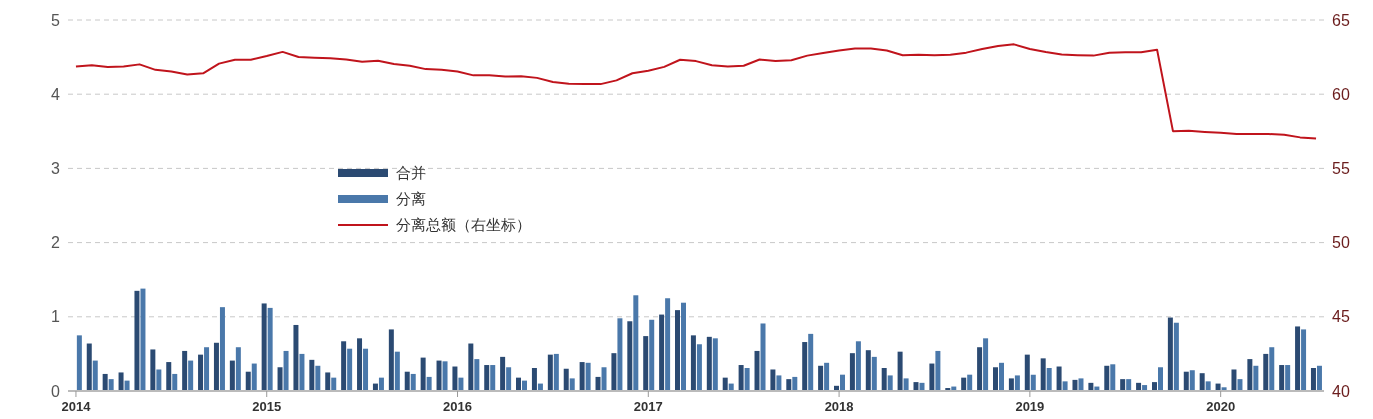 The width and height of the screenshot is (1373, 419). Describe the element at coordinates (1341, 243) in the screenshot. I see `y2-tick-label: 50` at that location.